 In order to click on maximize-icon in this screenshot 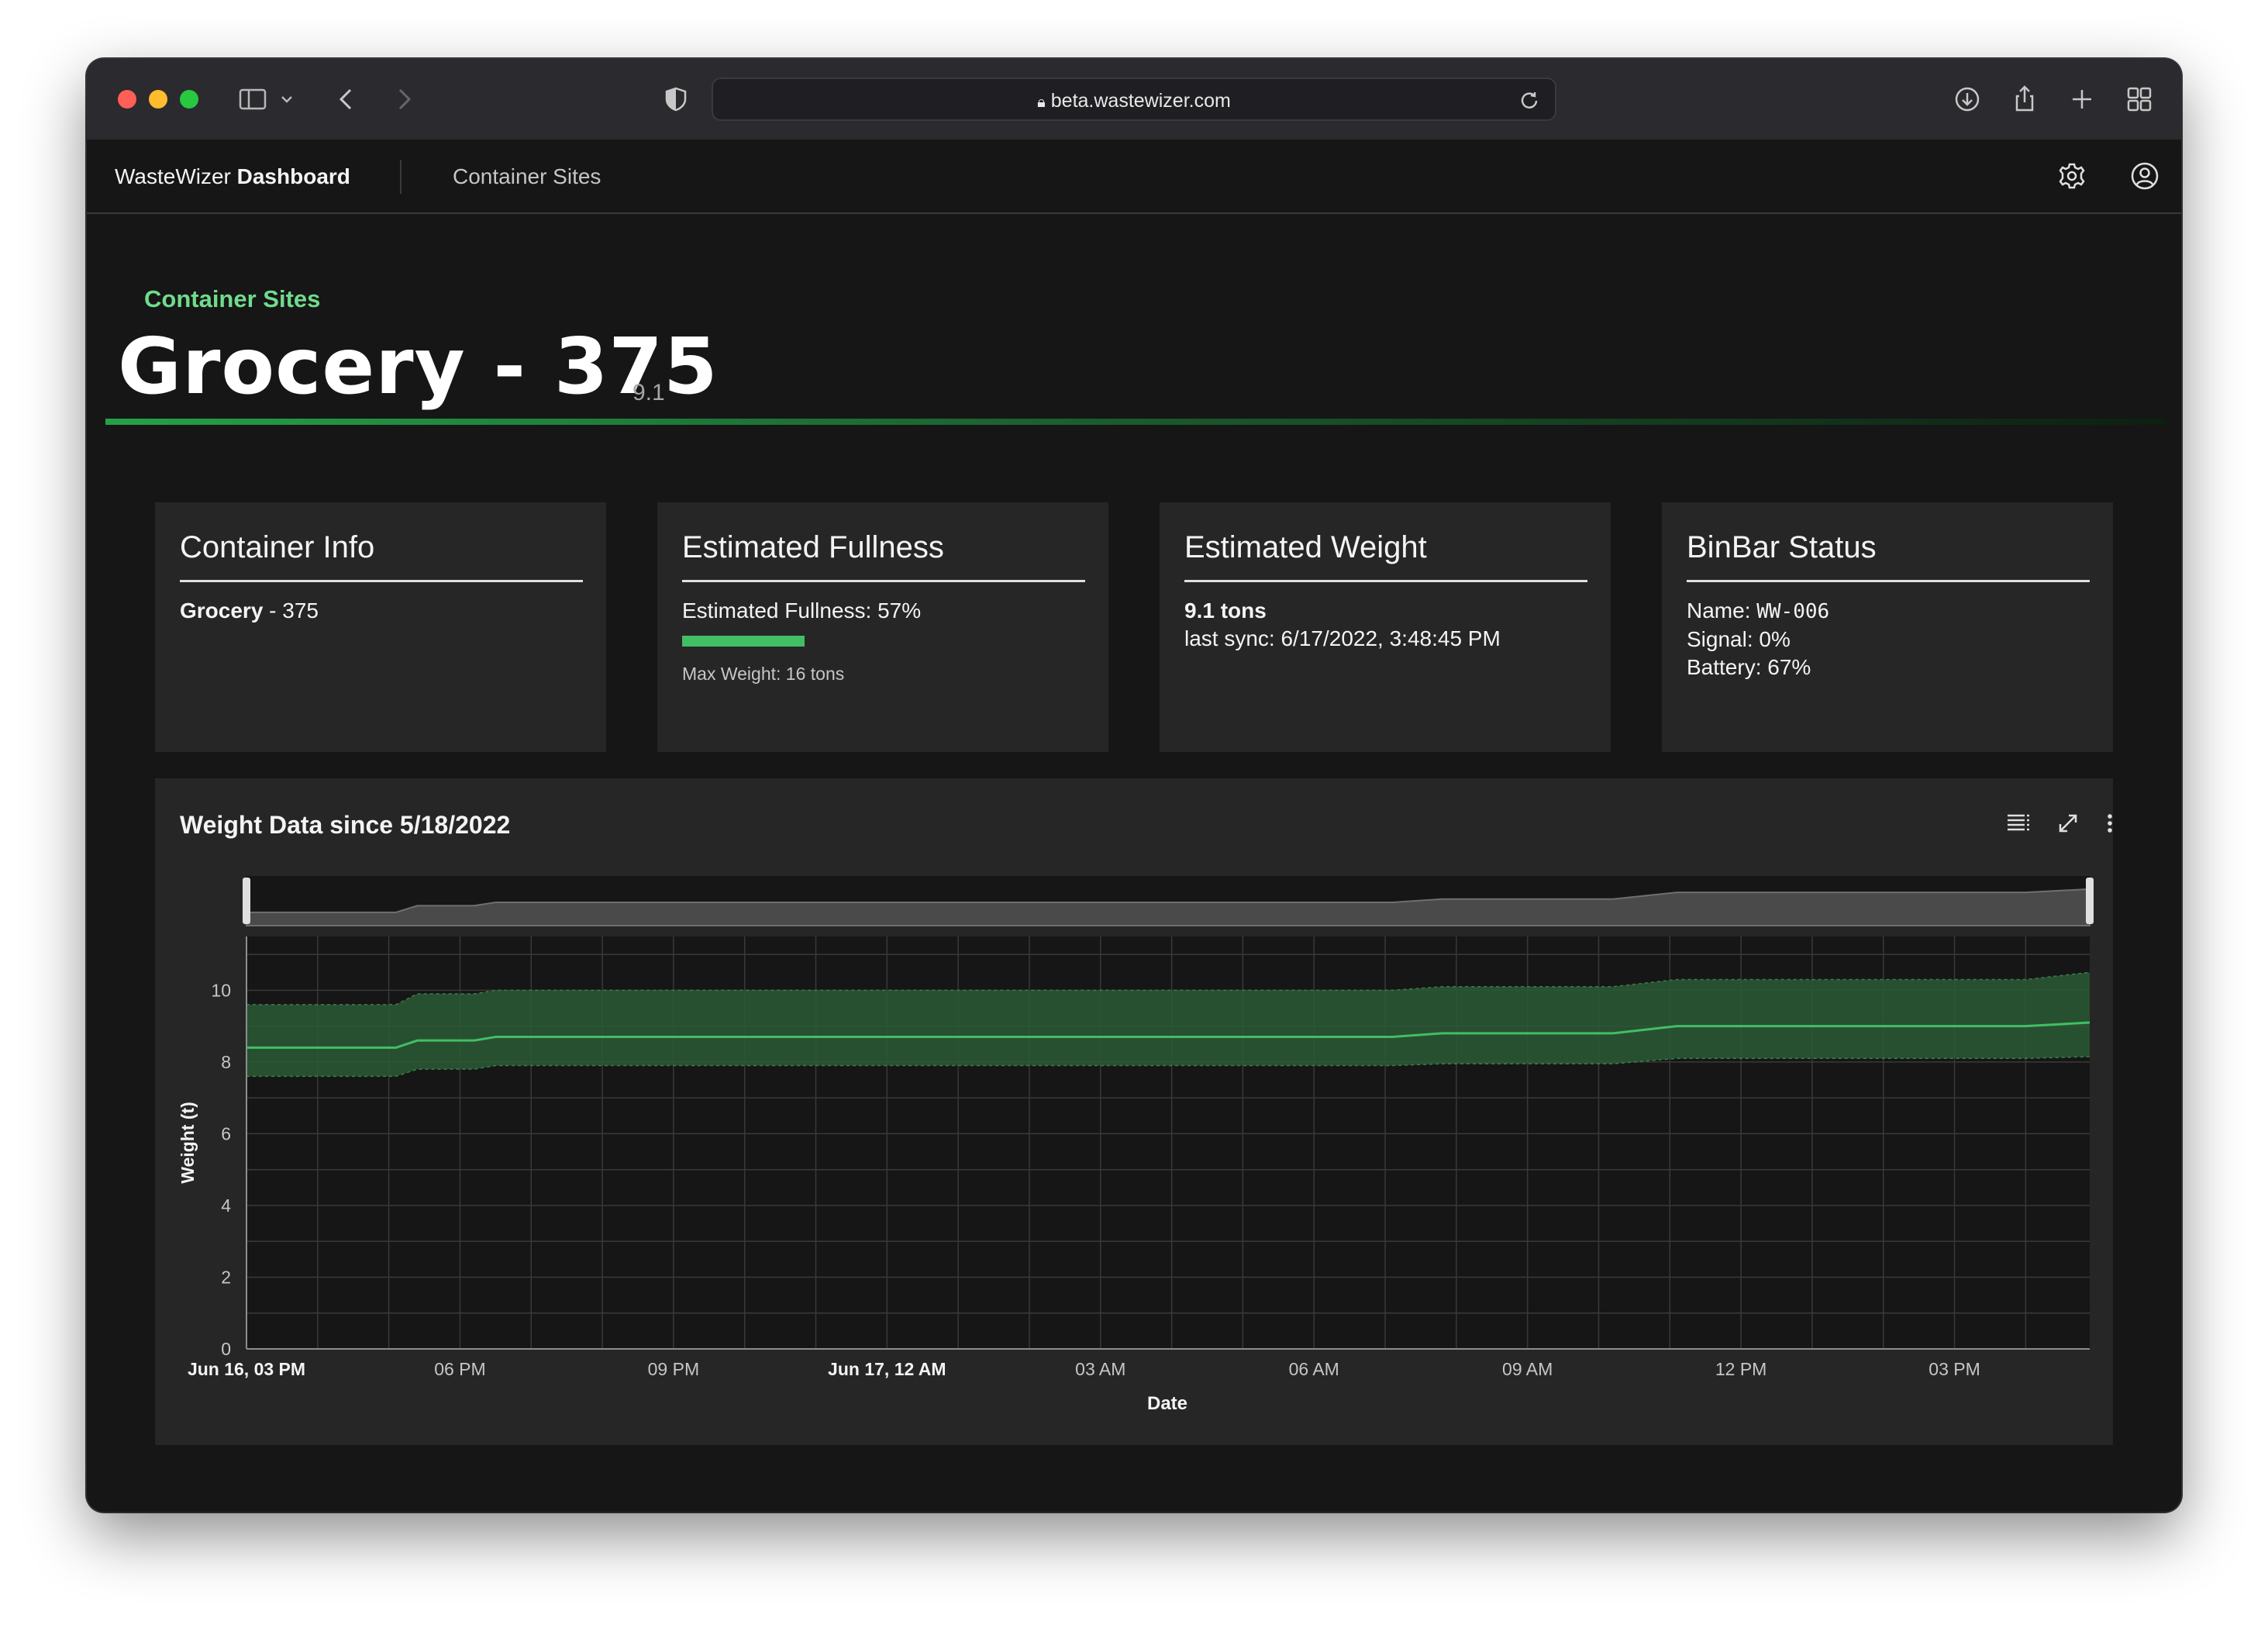, I will do `click(2068, 823)`.